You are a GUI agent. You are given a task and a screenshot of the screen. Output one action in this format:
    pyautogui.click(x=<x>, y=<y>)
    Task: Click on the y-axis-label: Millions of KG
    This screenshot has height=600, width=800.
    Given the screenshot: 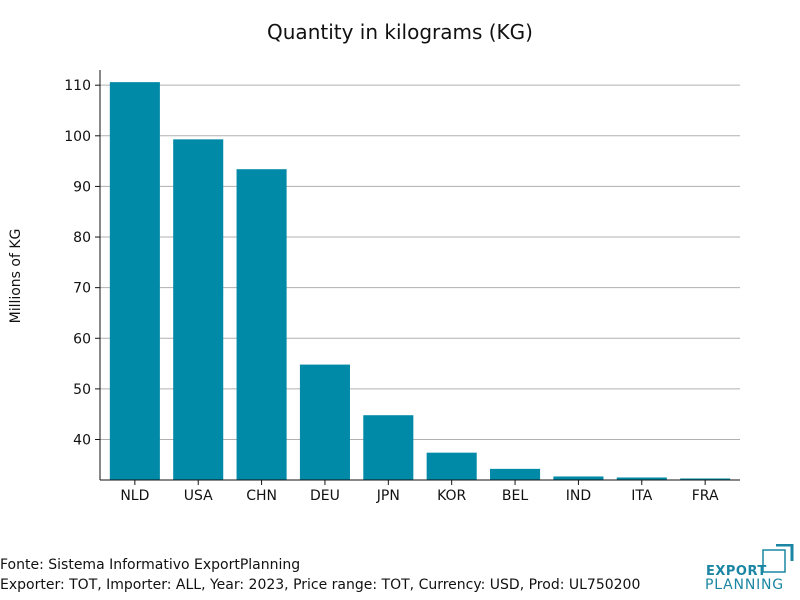 What is the action you would take?
    pyautogui.click(x=16, y=276)
    